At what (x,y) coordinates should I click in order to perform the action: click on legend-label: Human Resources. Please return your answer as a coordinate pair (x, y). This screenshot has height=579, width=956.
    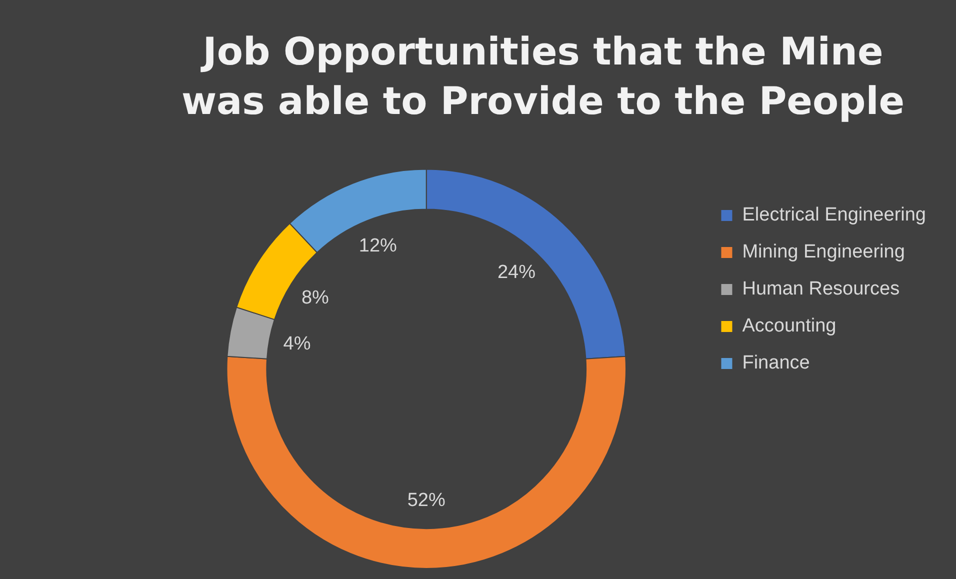
    Looking at the image, I should click on (821, 289).